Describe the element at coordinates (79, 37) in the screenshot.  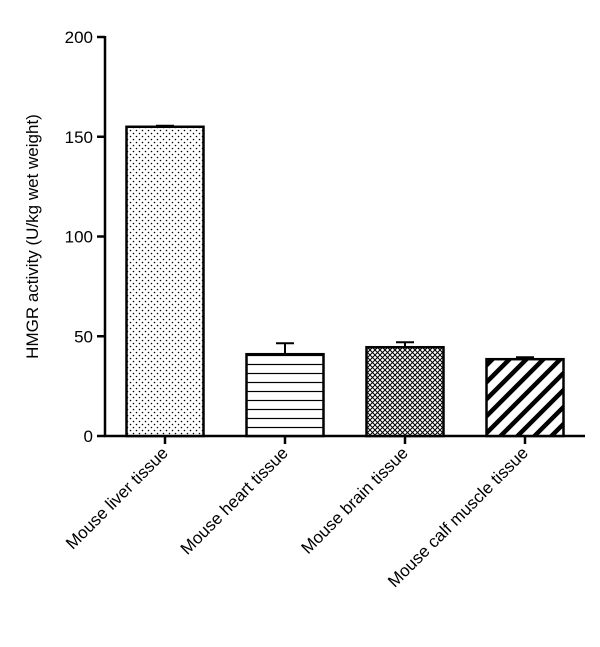
I see `y-tick-label: 200` at that location.